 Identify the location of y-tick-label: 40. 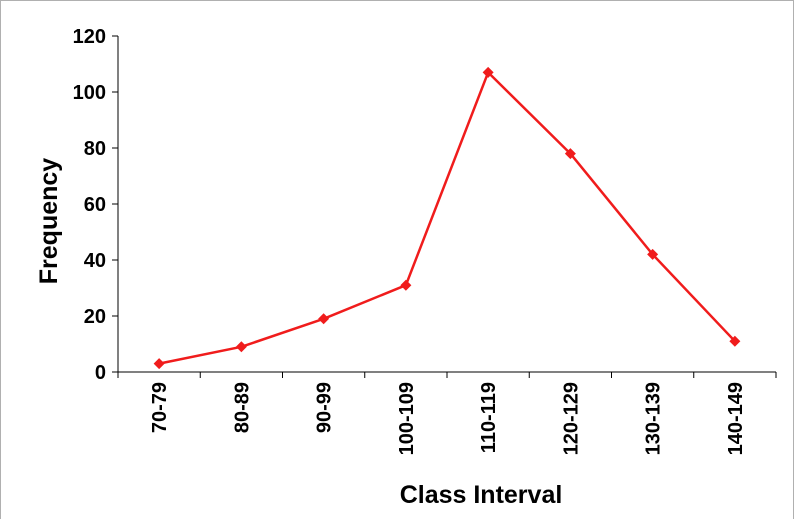
(95, 261).